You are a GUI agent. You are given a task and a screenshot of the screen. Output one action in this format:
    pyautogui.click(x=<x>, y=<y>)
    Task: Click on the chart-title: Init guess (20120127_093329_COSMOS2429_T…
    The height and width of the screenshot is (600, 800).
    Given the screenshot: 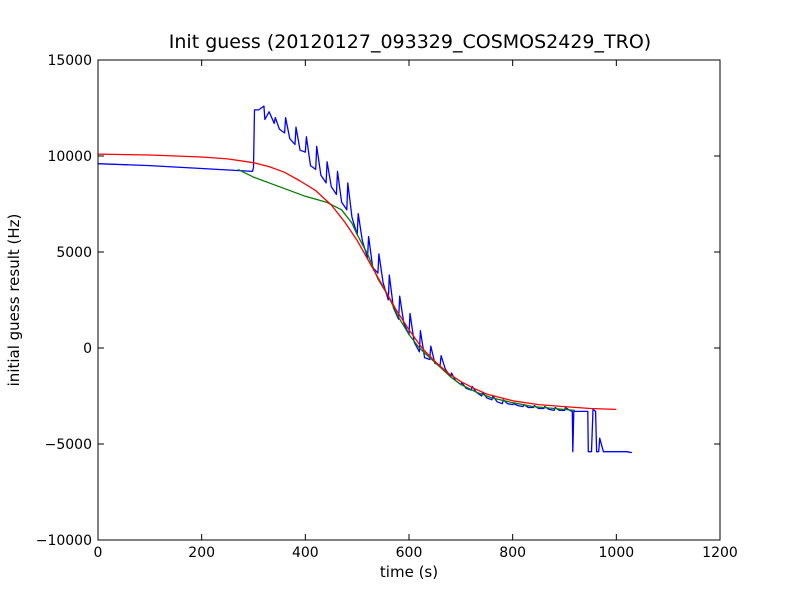 What is the action you would take?
    pyautogui.click(x=410, y=42)
    